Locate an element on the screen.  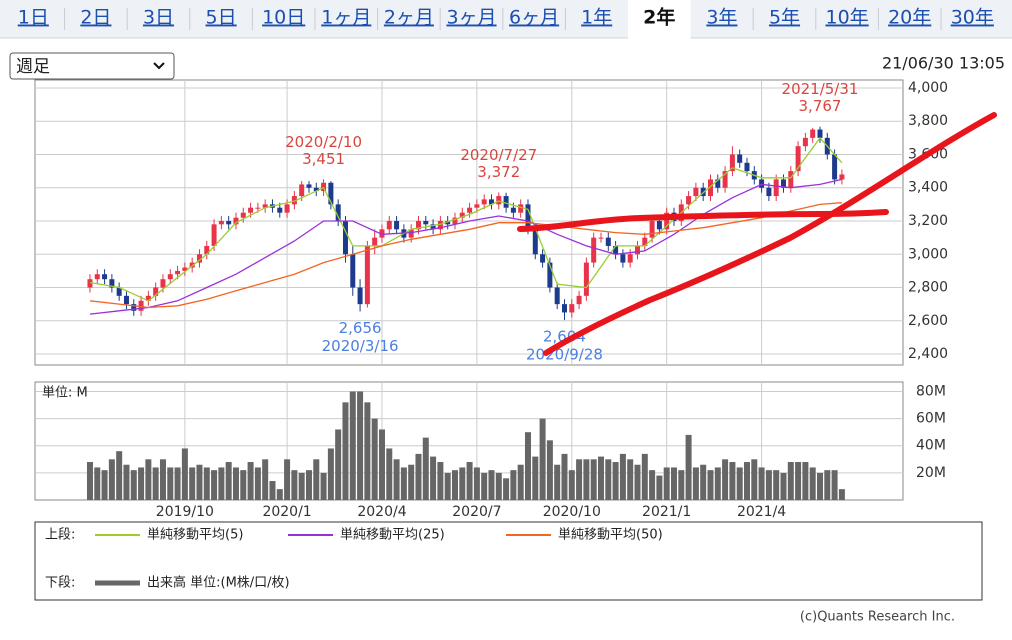
tab: 3日 is located at coordinates (158, 18).